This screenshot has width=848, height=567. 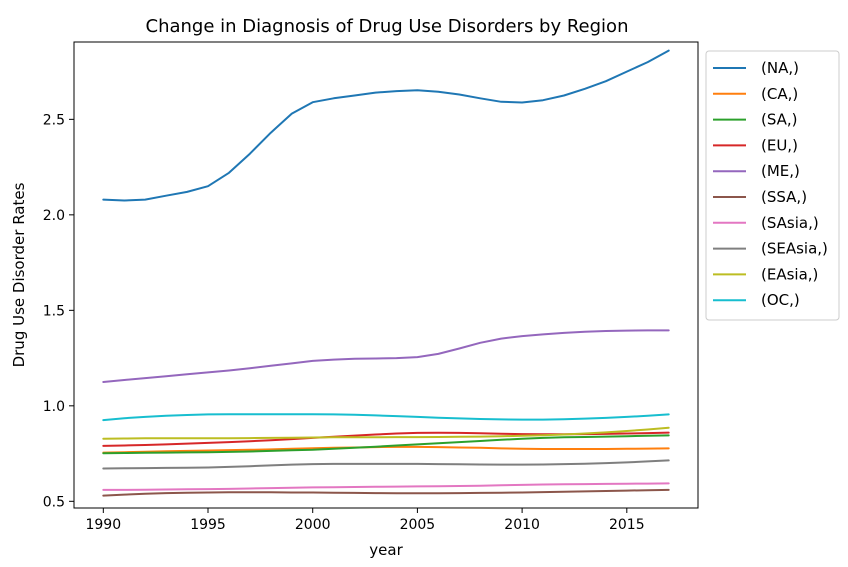 What do you see at coordinates (19, 274) in the screenshot?
I see `y-axis-label: Drug Use Disorder Rates` at bounding box center [19, 274].